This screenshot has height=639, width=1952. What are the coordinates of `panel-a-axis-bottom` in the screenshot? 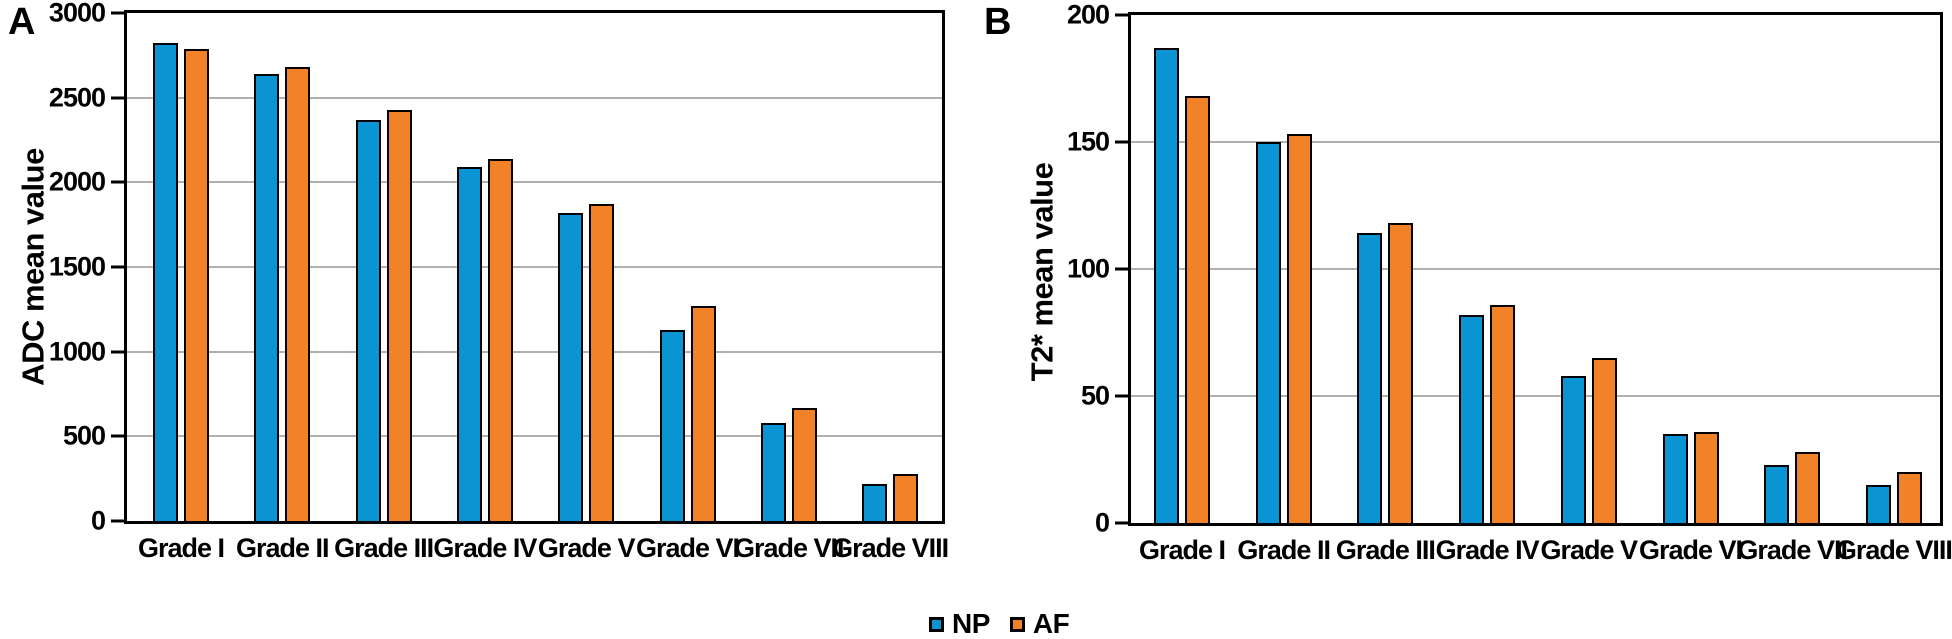 It's located at (534, 522).